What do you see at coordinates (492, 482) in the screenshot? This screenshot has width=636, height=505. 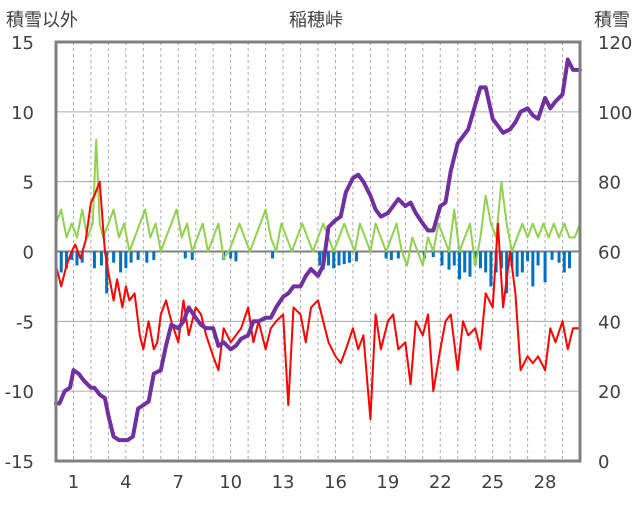 I see `x-tick-label: 25` at bounding box center [492, 482].